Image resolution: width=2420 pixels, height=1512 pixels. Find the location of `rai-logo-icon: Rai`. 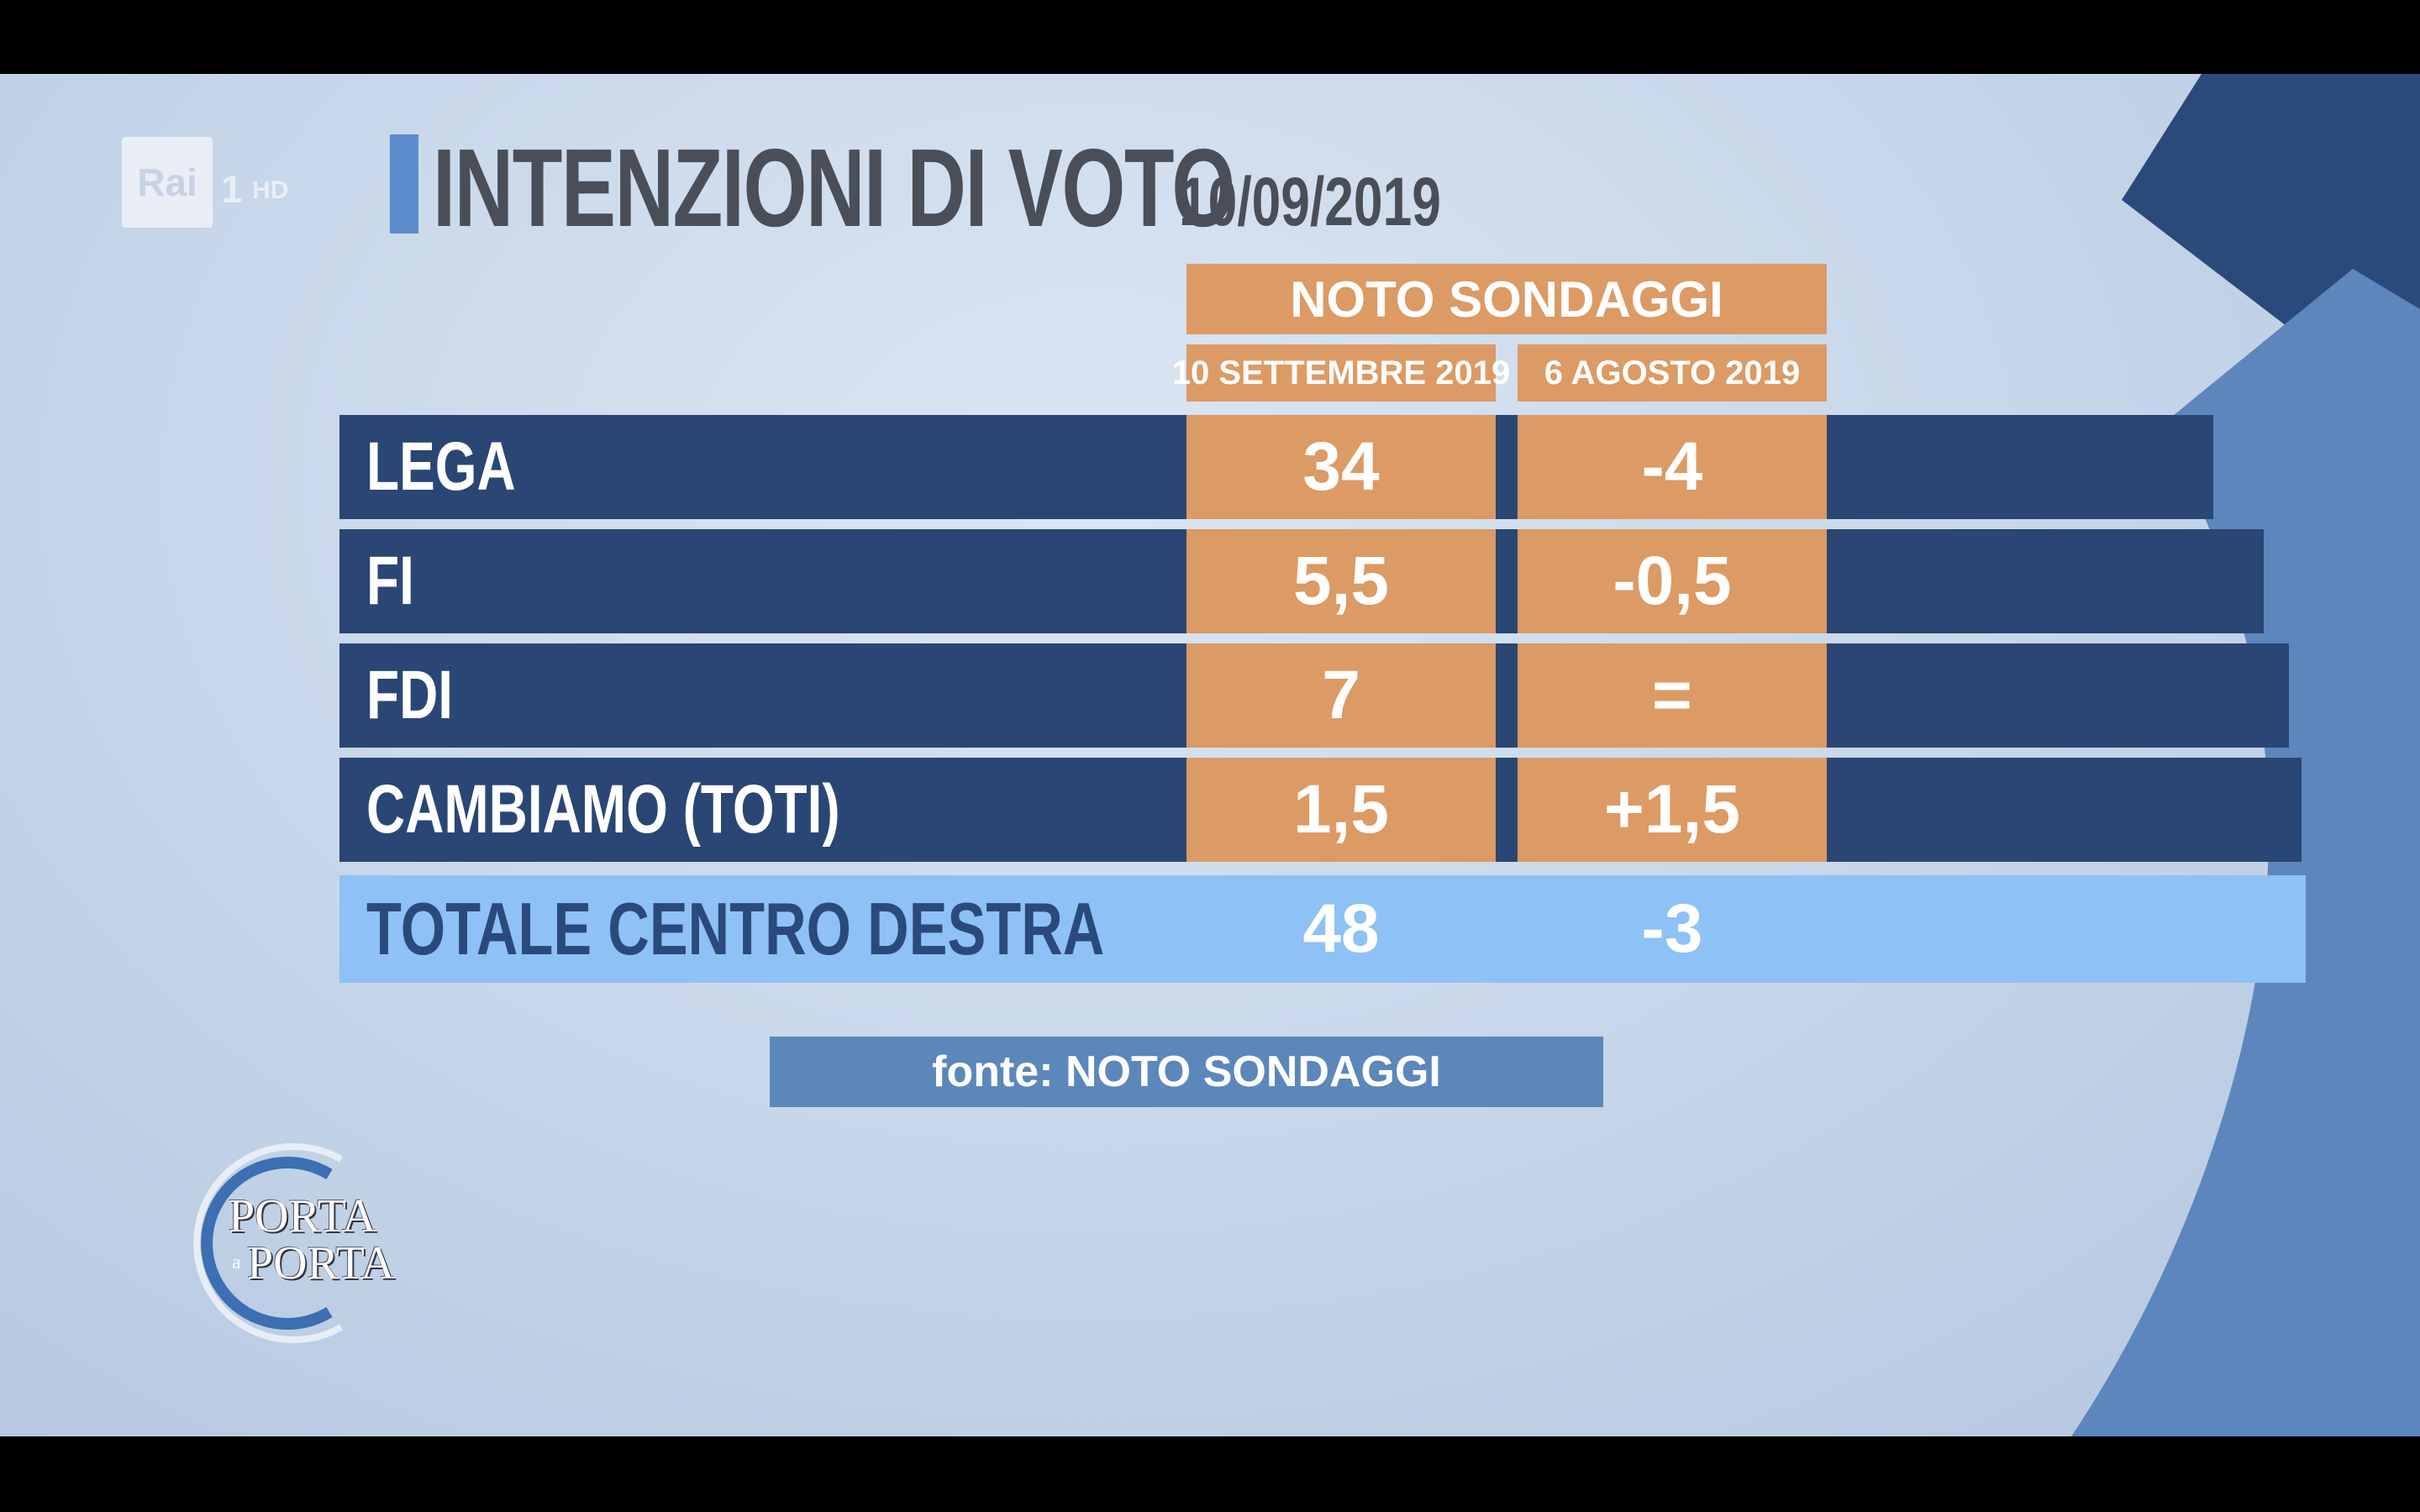

rai-logo-icon: Rai is located at coordinates (167, 182).